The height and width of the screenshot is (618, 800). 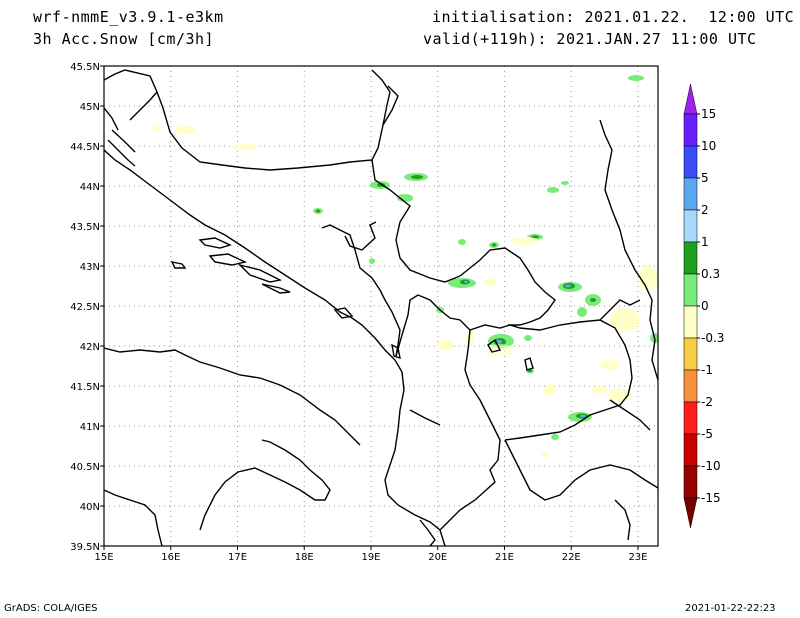 I want to click on lat-tick-label: 41N, so click(x=90, y=427).